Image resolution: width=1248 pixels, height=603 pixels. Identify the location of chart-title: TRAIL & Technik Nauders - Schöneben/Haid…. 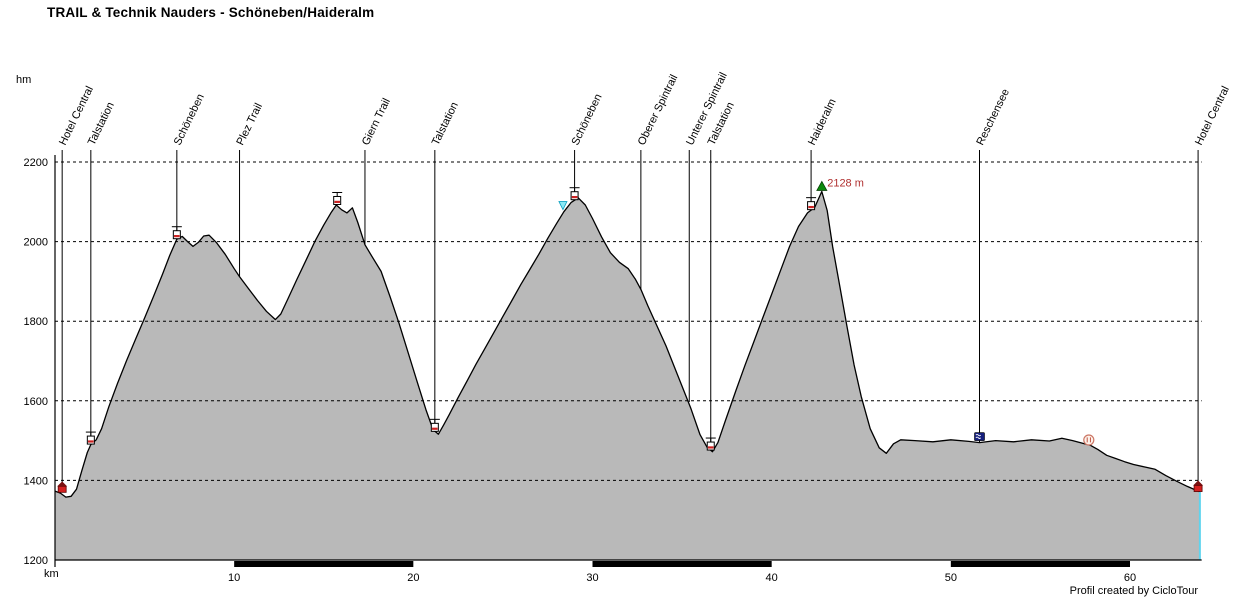
(211, 12).